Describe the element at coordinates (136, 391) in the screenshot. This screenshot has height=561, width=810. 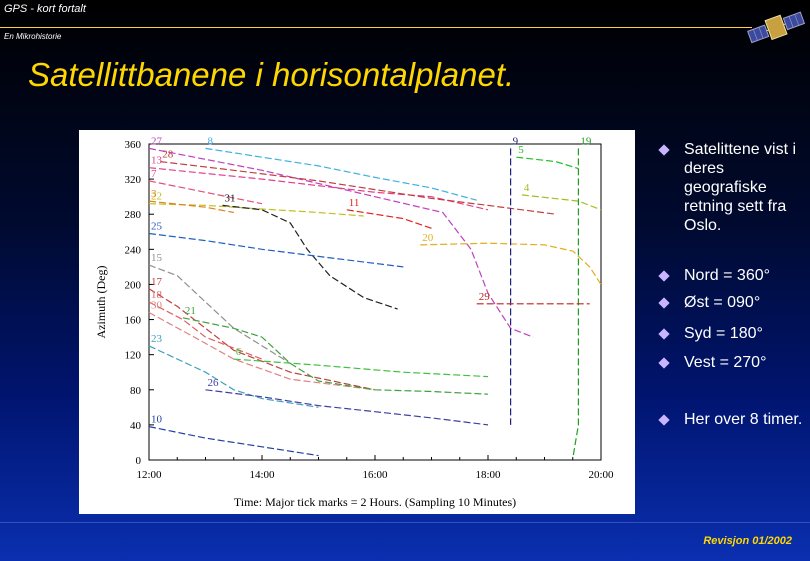
I see `y-tick-label: 80` at that location.